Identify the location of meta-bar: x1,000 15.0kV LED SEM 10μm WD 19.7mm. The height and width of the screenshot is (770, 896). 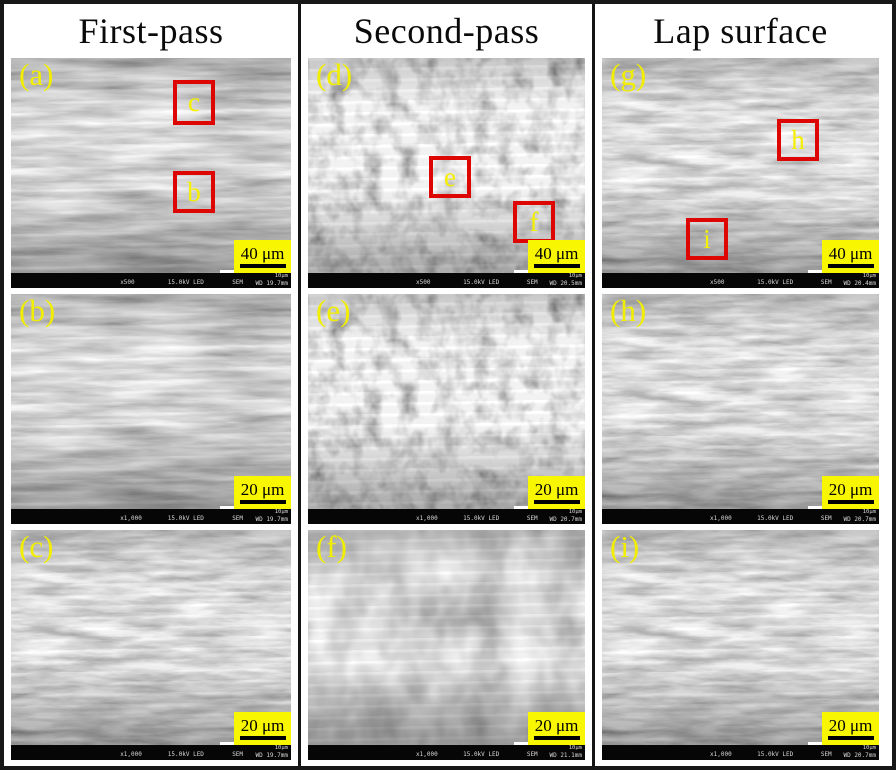
(151, 516).